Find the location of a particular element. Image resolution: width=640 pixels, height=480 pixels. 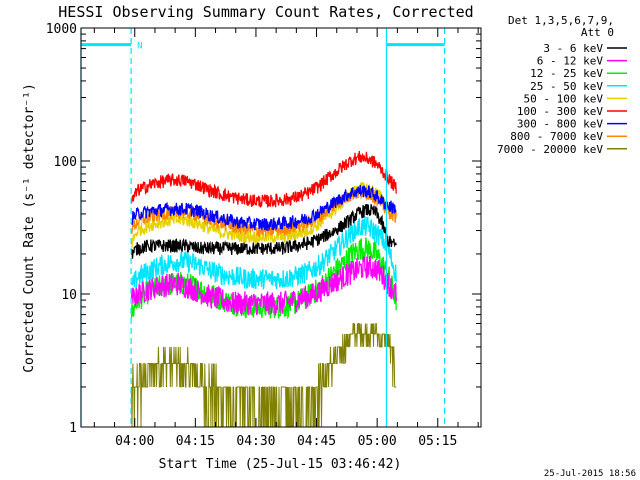

legend-label: 12 - 25 keV is located at coordinates (566, 73).